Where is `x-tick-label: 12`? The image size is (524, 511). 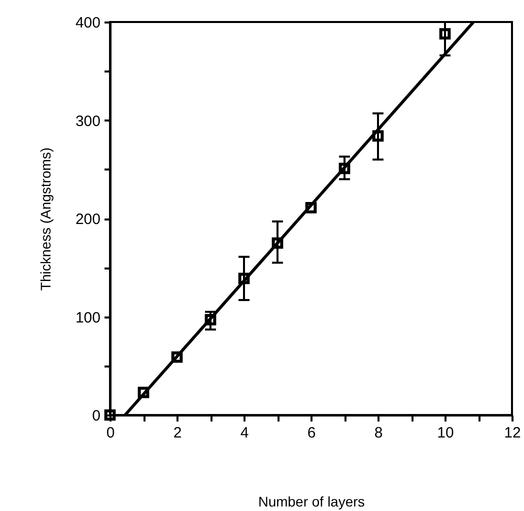 x-tick-label: 12 is located at coordinates (512, 433).